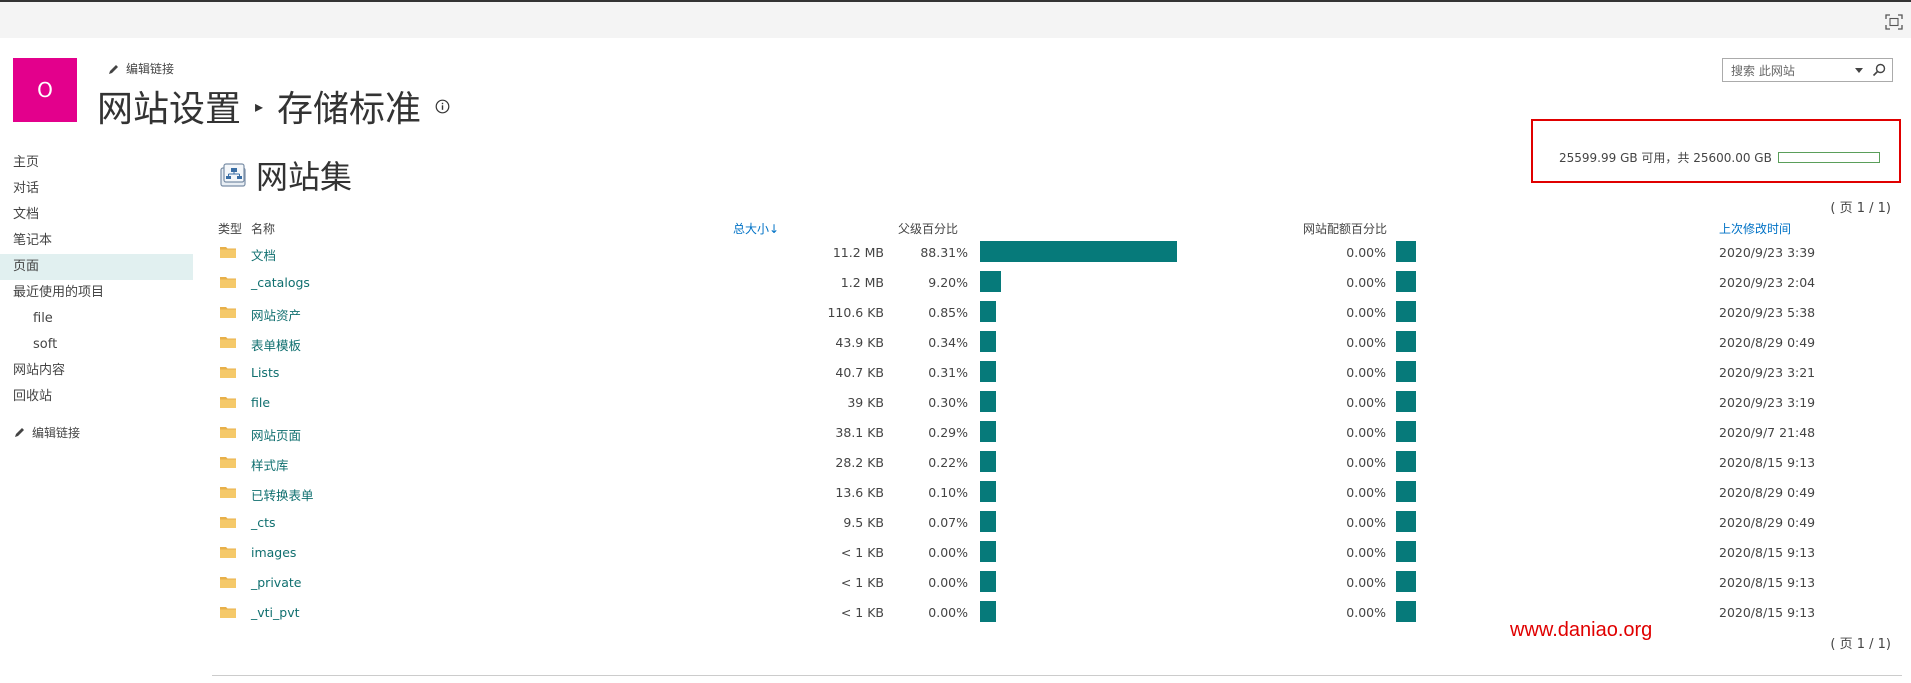 Image resolution: width=1911 pixels, height=683 pixels. What do you see at coordinates (948, 372) in the screenshot?
I see `item-parent-pct: 0.31%` at bounding box center [948, 372].